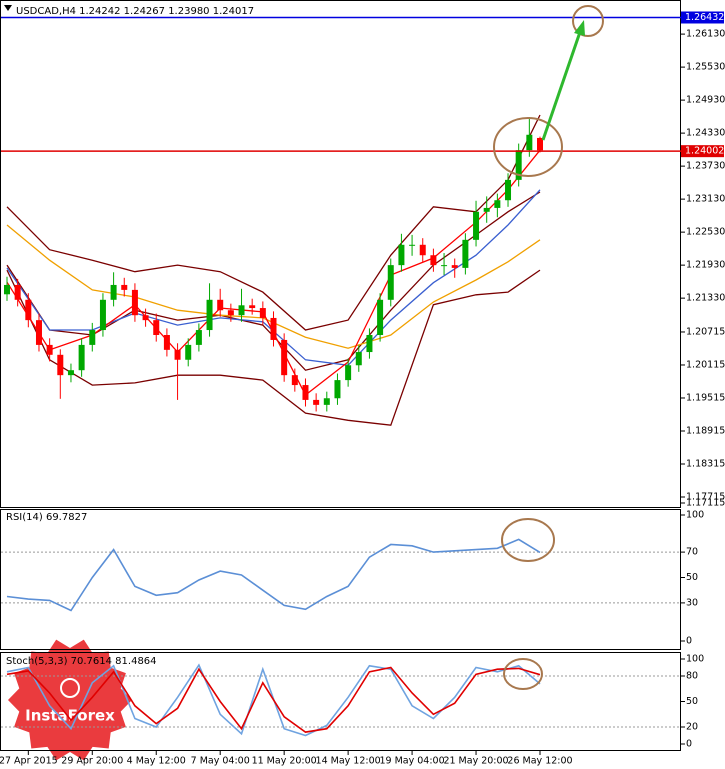  What do you see at coordinates (539, 761) in the screenshot?
I see `x-tick-label: 26 May 12:00` at bounding box center [539, 761].